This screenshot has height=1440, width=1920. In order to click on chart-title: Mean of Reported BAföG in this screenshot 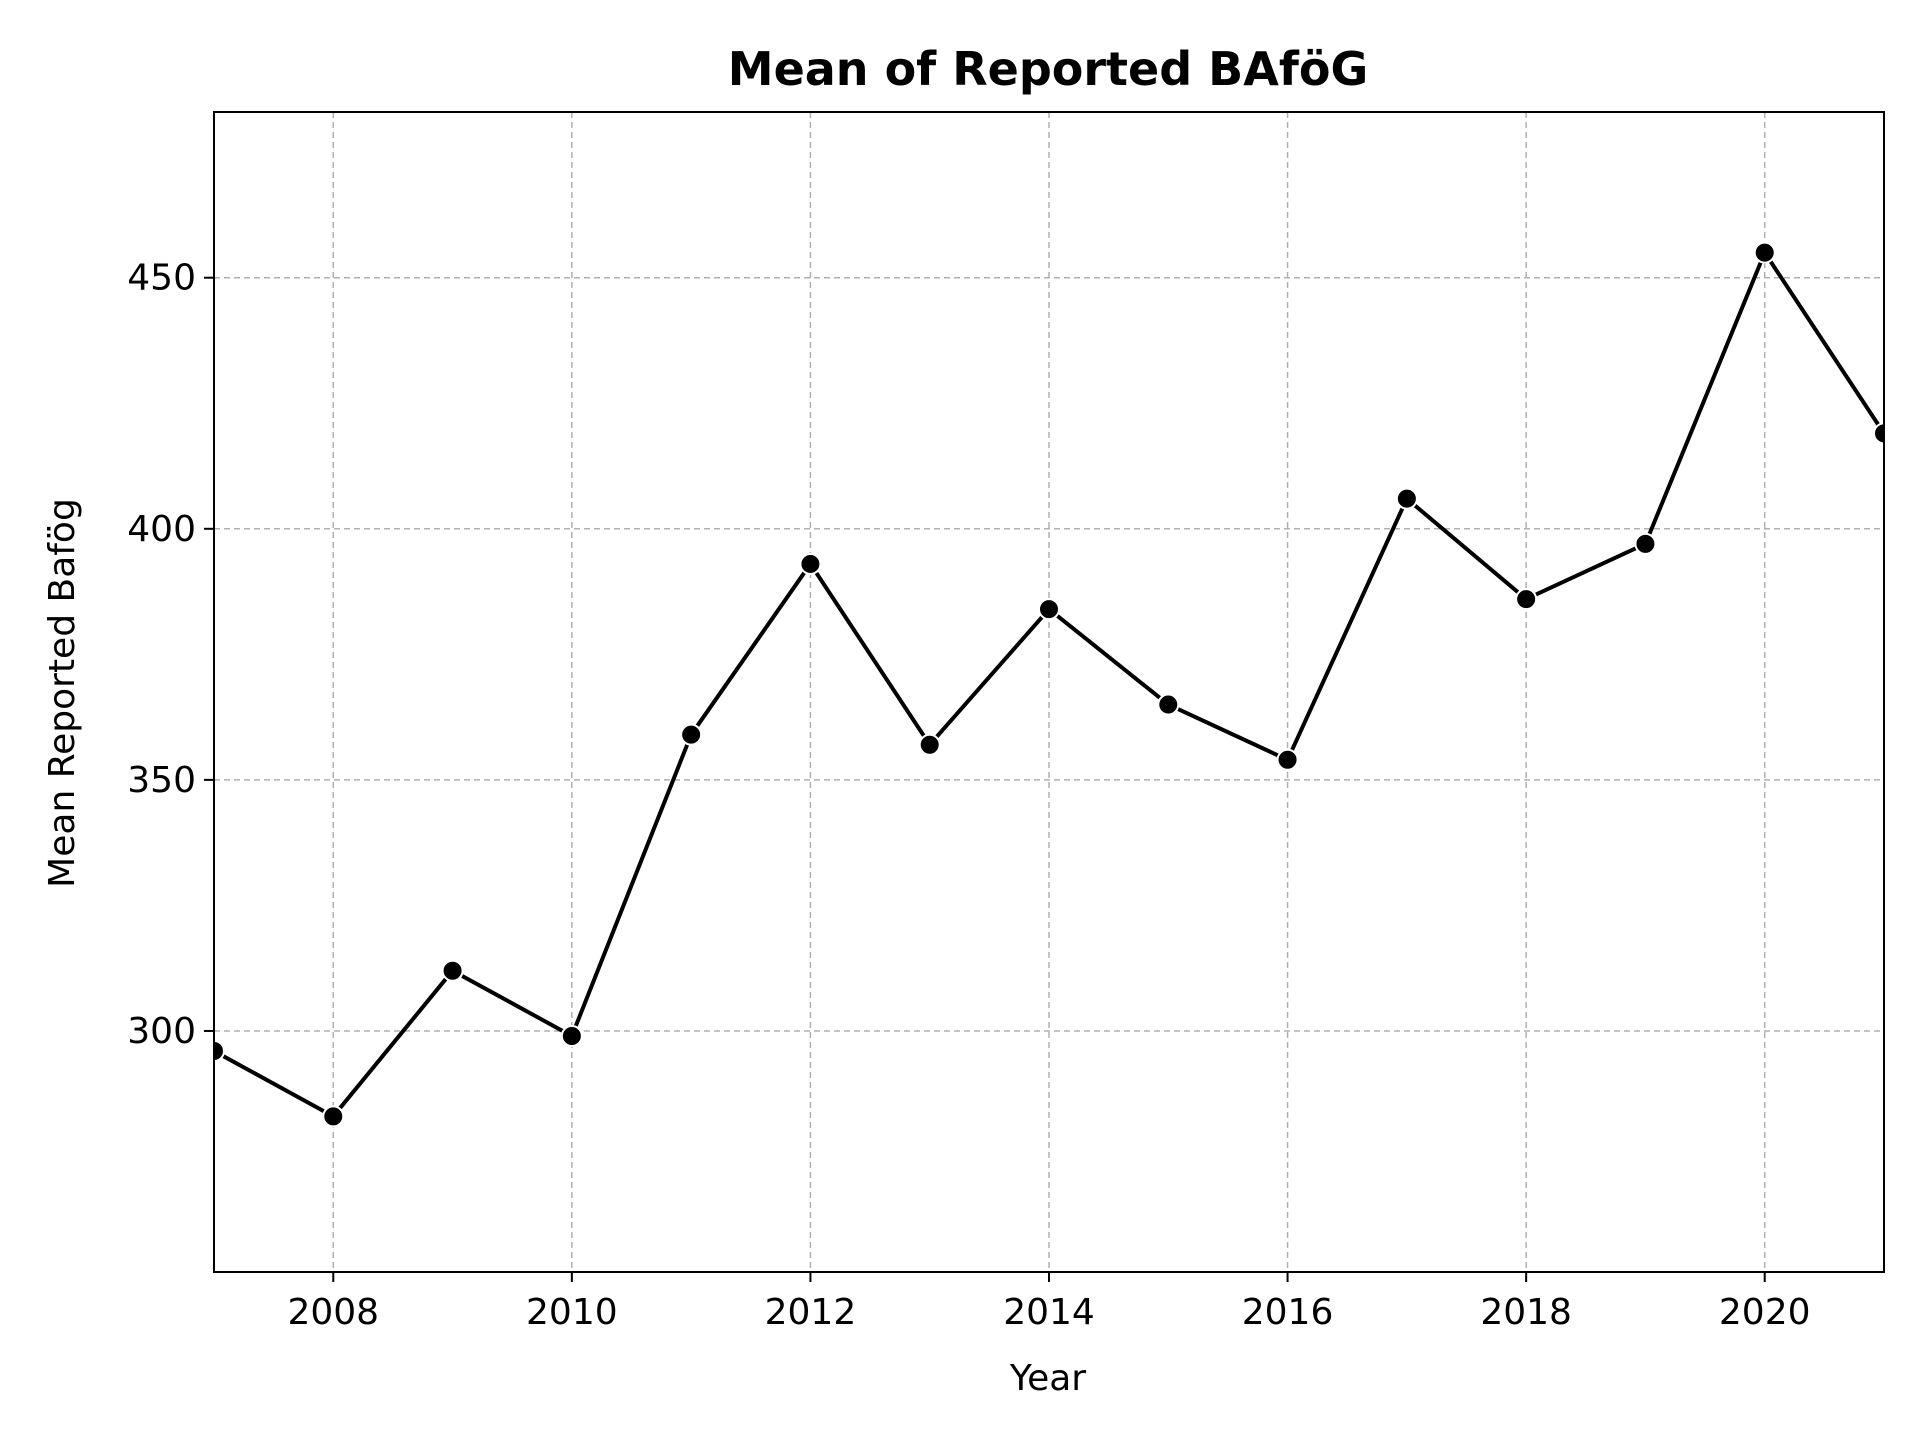, I will do `click(1048, 69)`.